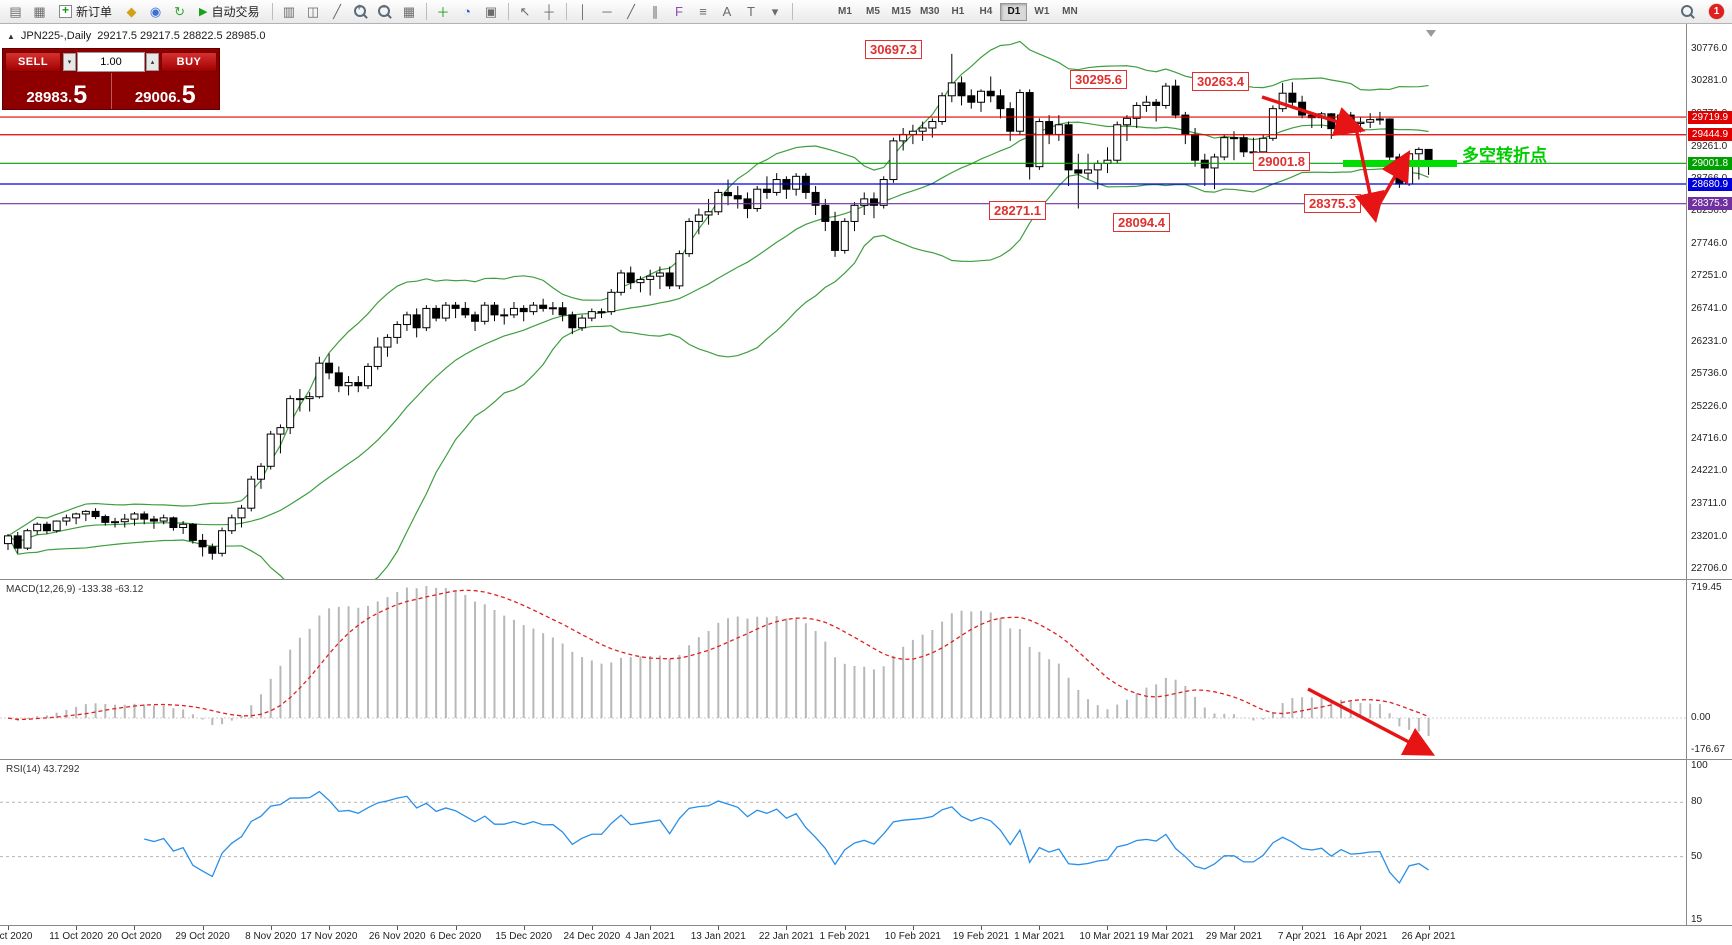 The height and width of the screenshot is (945, 1732). What do you see at coordinates (467, 12) in the screenshot?
I see `period-icon: ◔` at bounding box center [467, 12].